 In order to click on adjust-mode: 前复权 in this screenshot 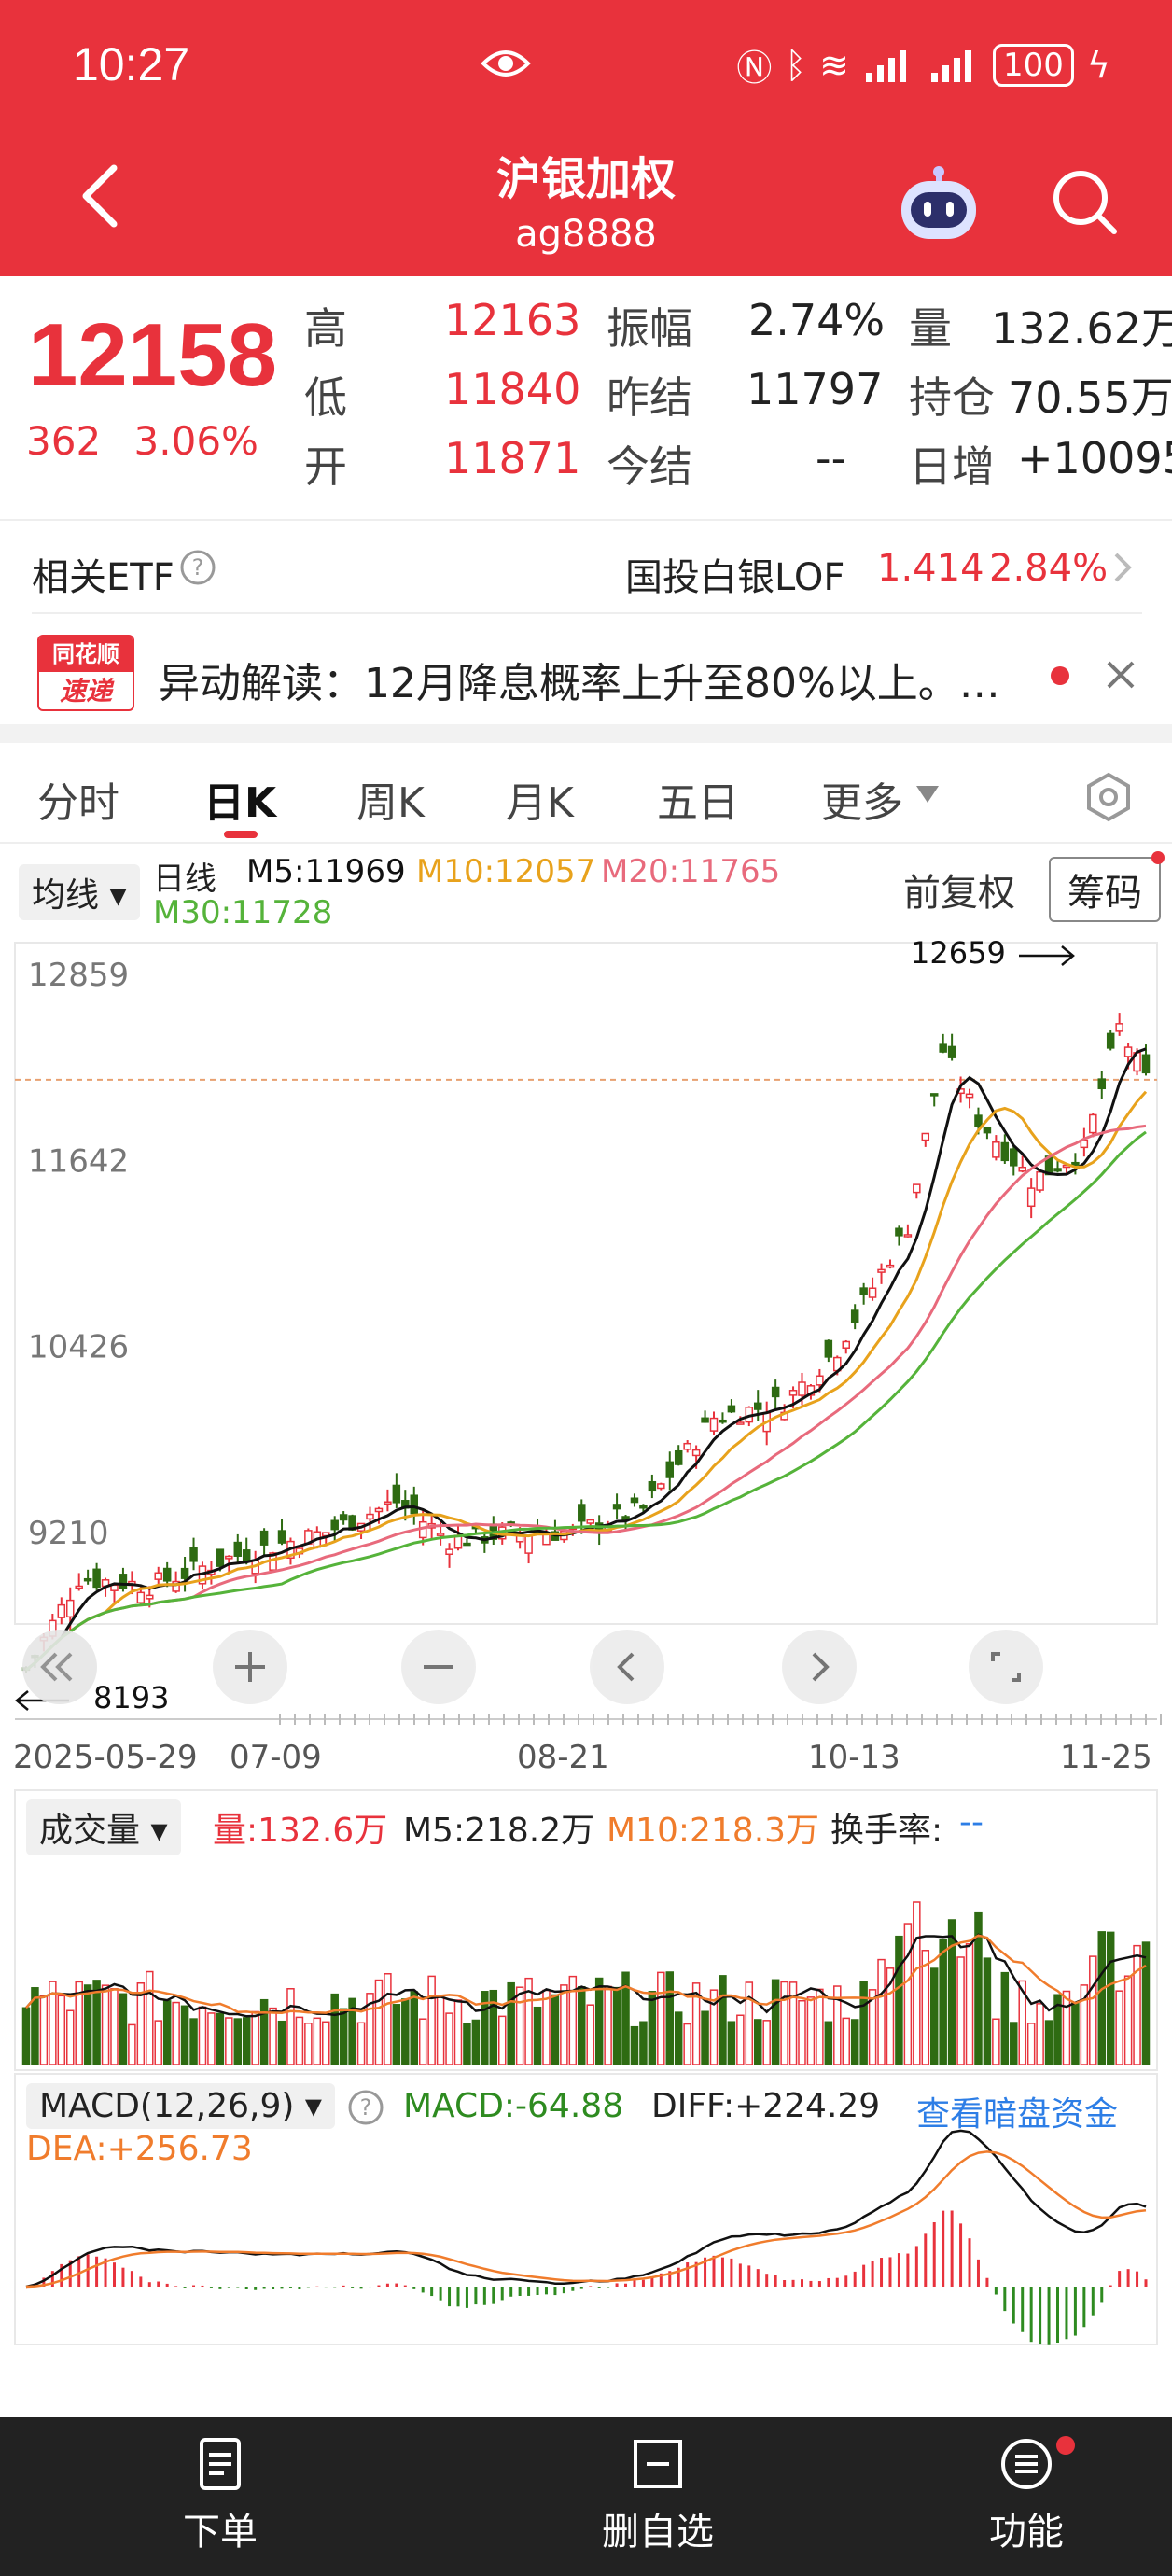, I will do `click(959, 893)`.